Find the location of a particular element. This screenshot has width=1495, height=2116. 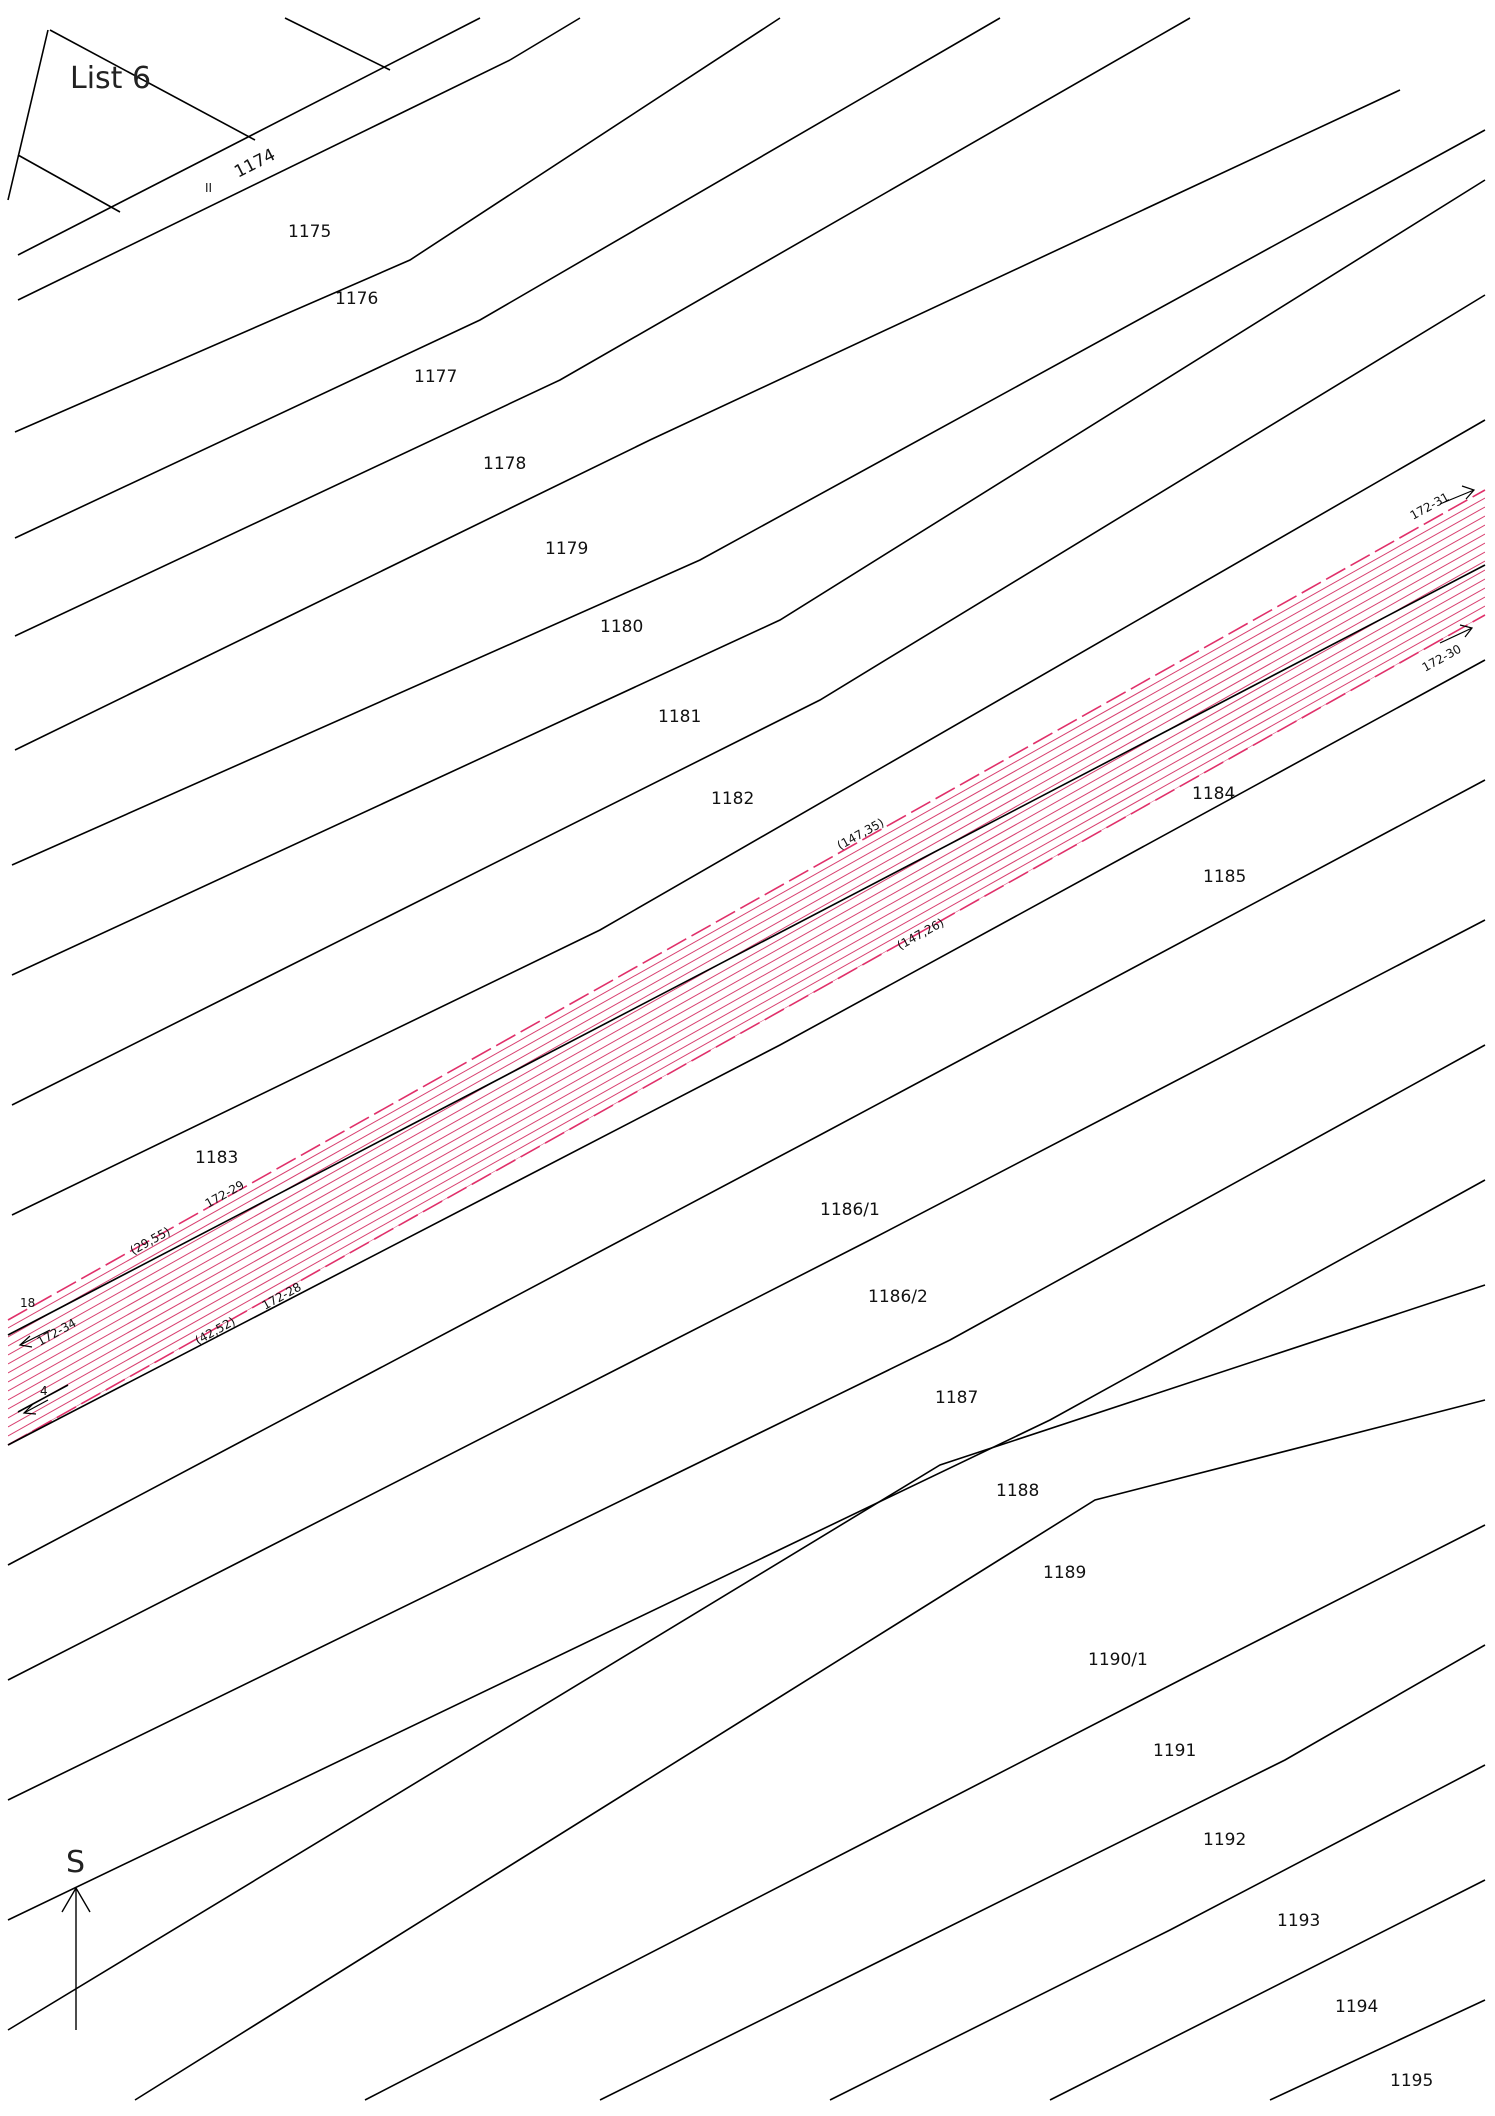

parcel-label: 1182 is located at coordinates (732, 799).